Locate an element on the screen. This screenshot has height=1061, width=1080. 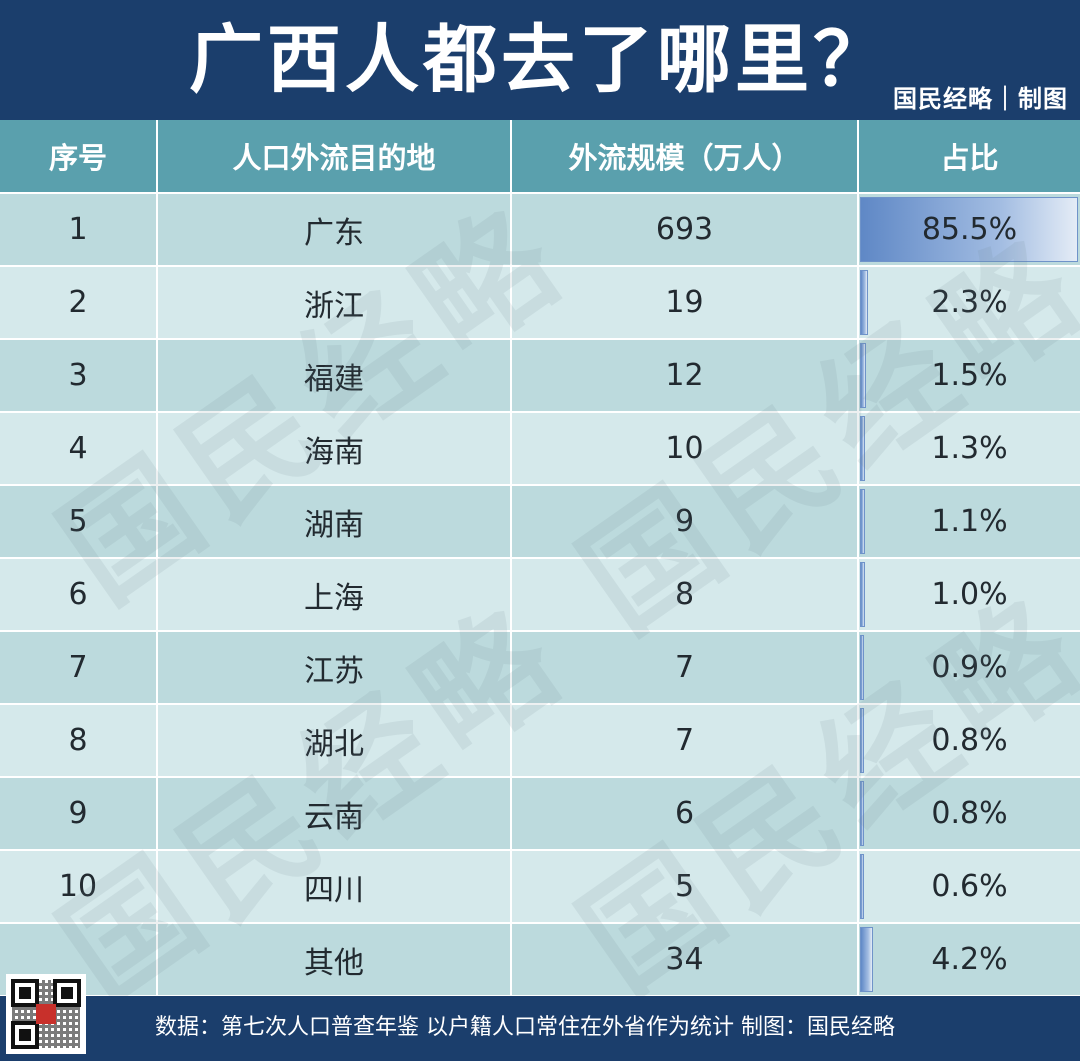
share-label: 1.0% is located at coordinates (969, 594).